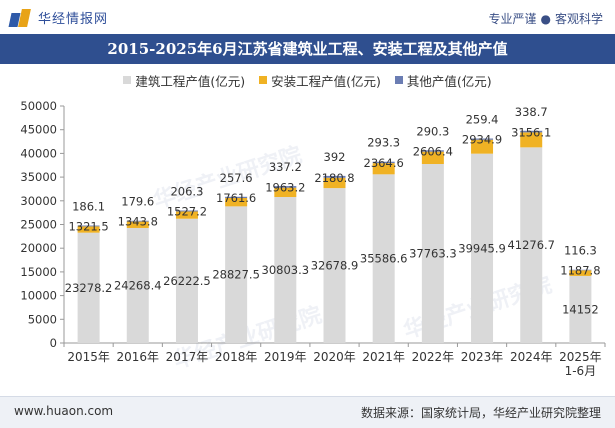 The height and width of the screenshot is (428, 615). Describe the element at coordinates (335, 157) in the screenshot. I see `data-label-other: 392` at that location.